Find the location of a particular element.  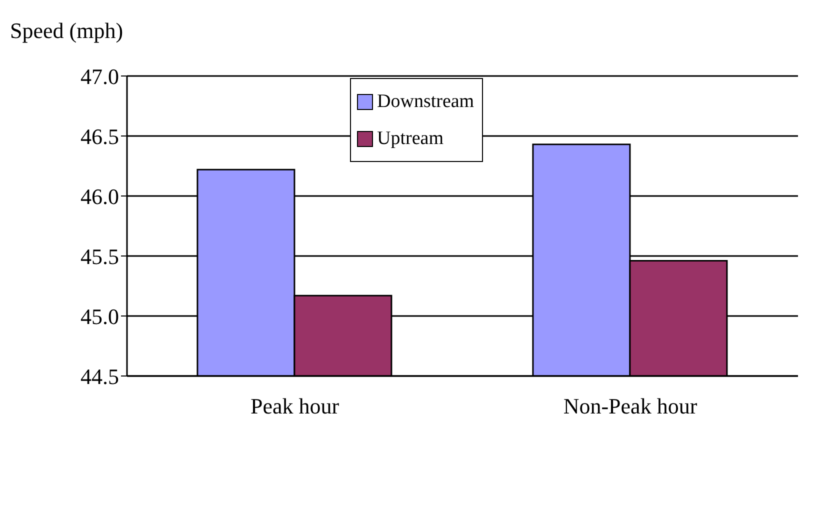

y-axis-title: Speed (mph) is located at coordinates (67, 31).